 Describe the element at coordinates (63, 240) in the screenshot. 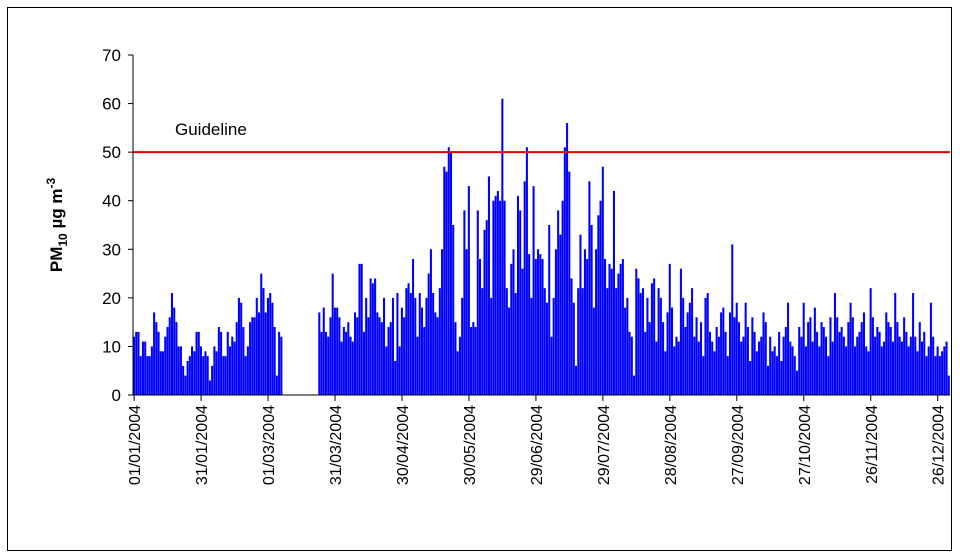

I see `y-label-sub: 10` at that location.